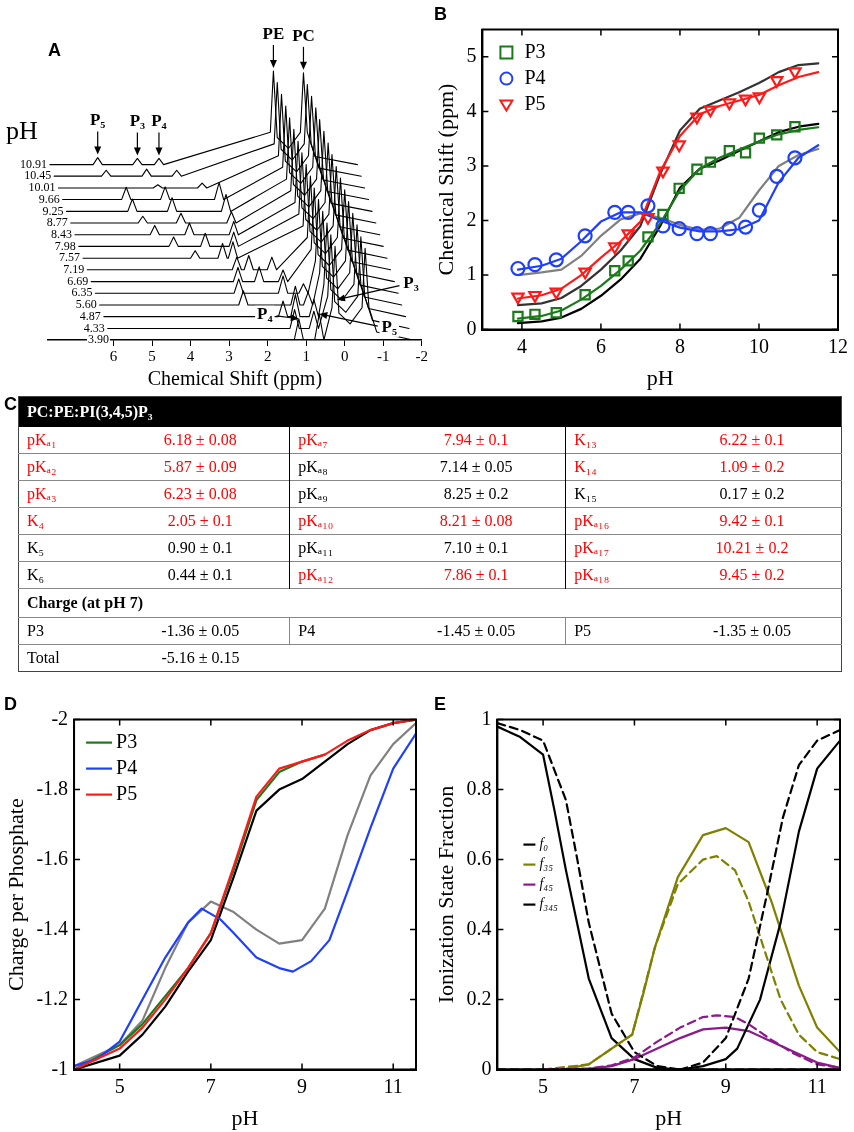 This screenshot has height=1132, width=854. What do you see at coordinates (476, 440) in the screenshot?
I see `text: 7.94 ± 0.1` at bounding box center [476, 440].